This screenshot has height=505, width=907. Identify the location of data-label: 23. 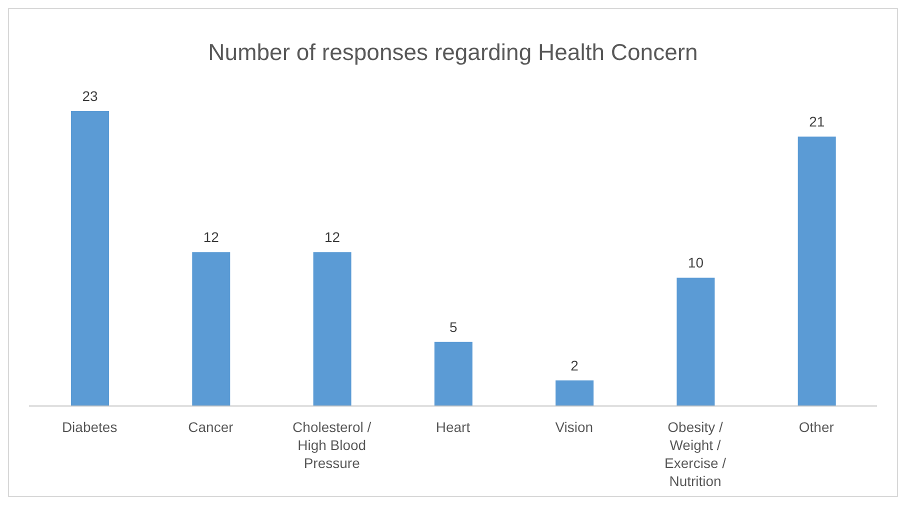
(90, 96).